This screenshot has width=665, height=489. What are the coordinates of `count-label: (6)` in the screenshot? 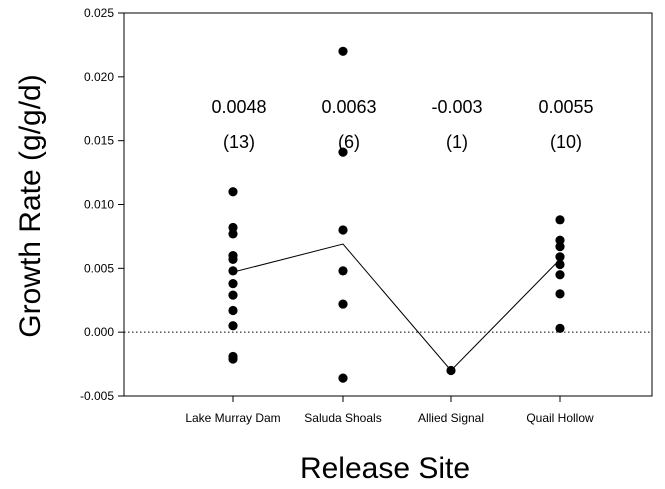 It's located at (349, 142).